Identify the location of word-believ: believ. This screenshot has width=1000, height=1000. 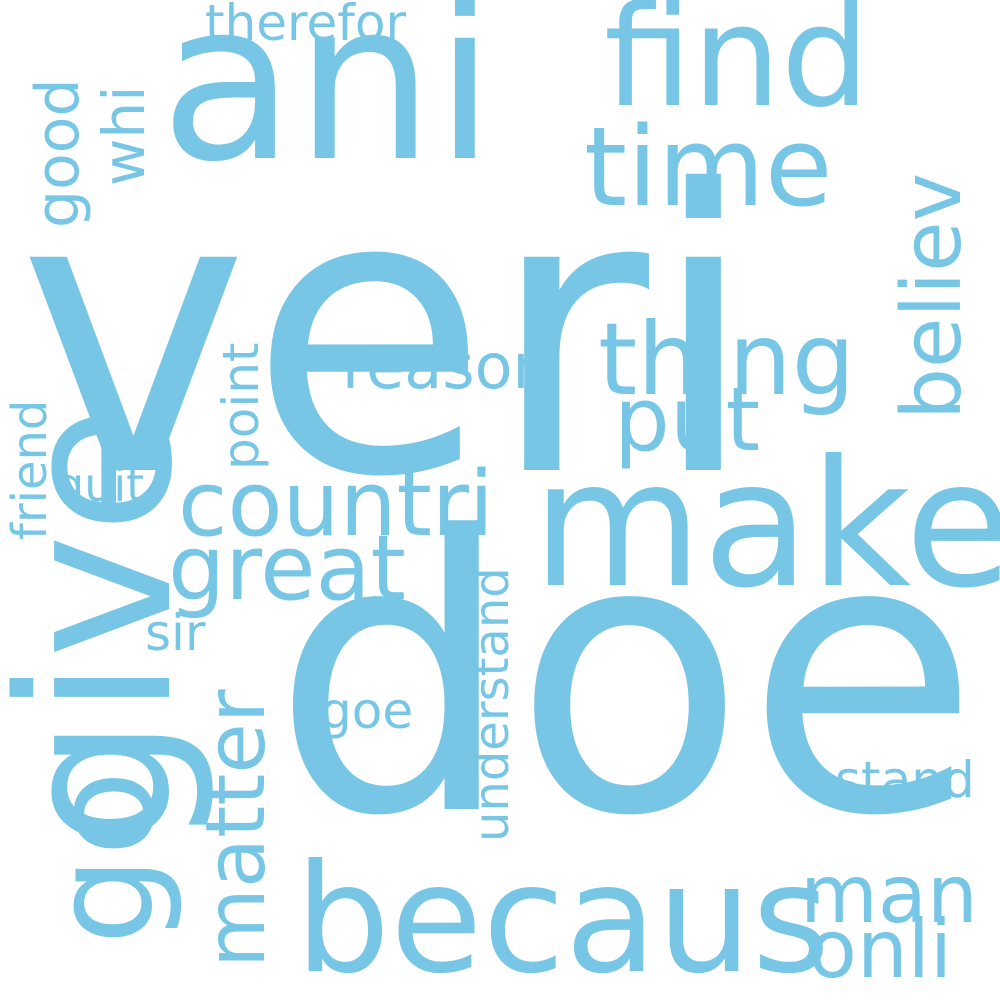
(932, 296).